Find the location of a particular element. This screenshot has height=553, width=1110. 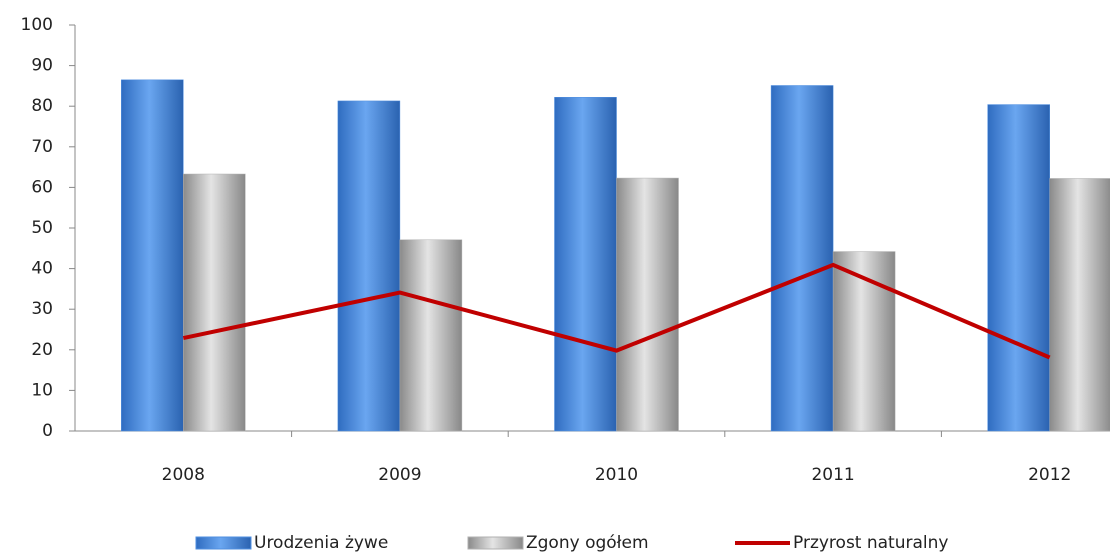

y-tick-label: 60 is located at coordinates (42, 187).